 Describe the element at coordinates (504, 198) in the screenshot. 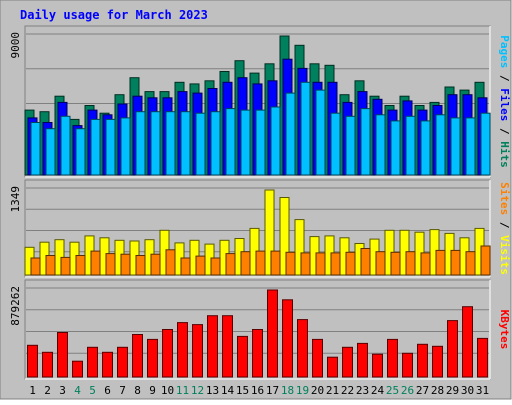

I see `legend-sites: Sites` at that location.